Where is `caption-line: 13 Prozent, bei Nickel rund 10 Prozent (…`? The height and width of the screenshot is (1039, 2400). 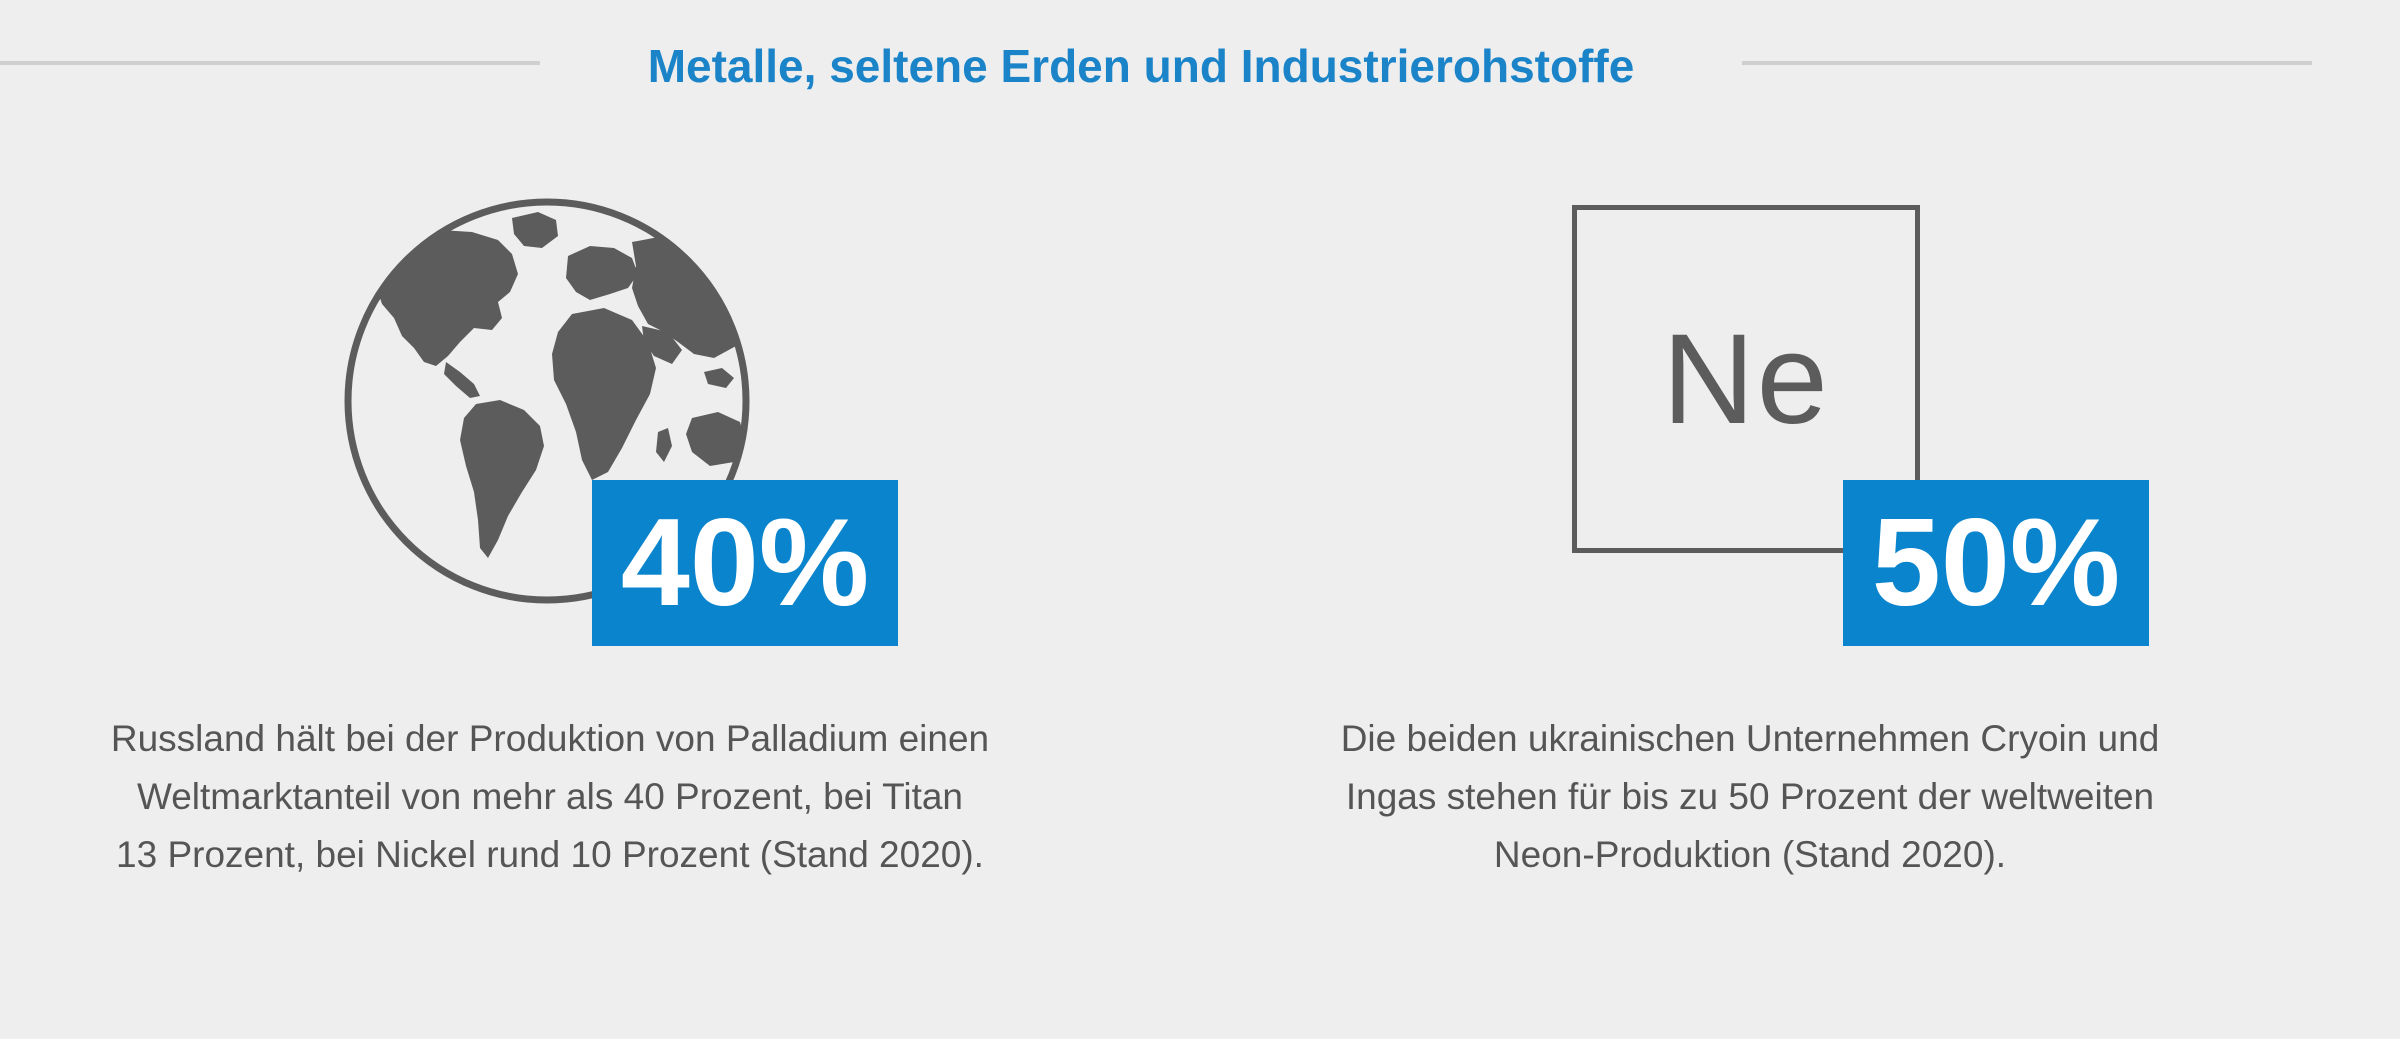 caption-line: 13 Prozent, bei Nickel rund 10 Prozent (… is located at coordinates (550, 854).